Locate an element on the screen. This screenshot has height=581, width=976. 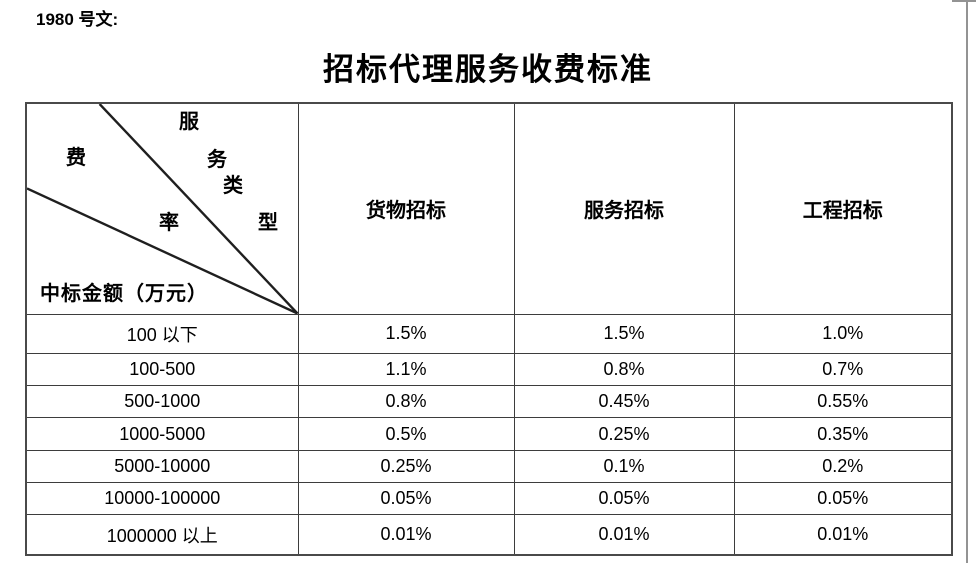
doc-reference: 1980 号文: is located at coordinates (77, 19).